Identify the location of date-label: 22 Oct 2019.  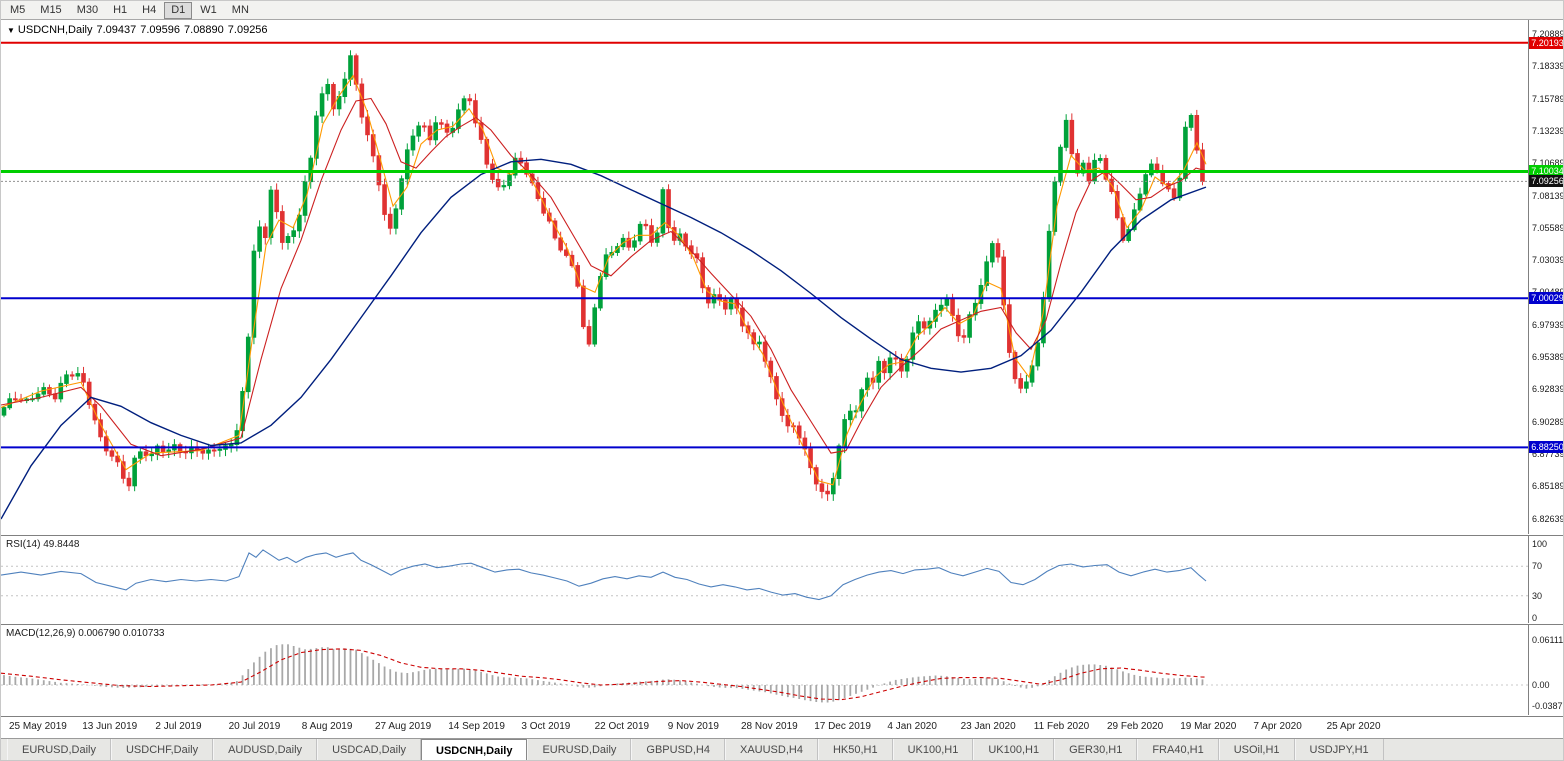
(622, 726).